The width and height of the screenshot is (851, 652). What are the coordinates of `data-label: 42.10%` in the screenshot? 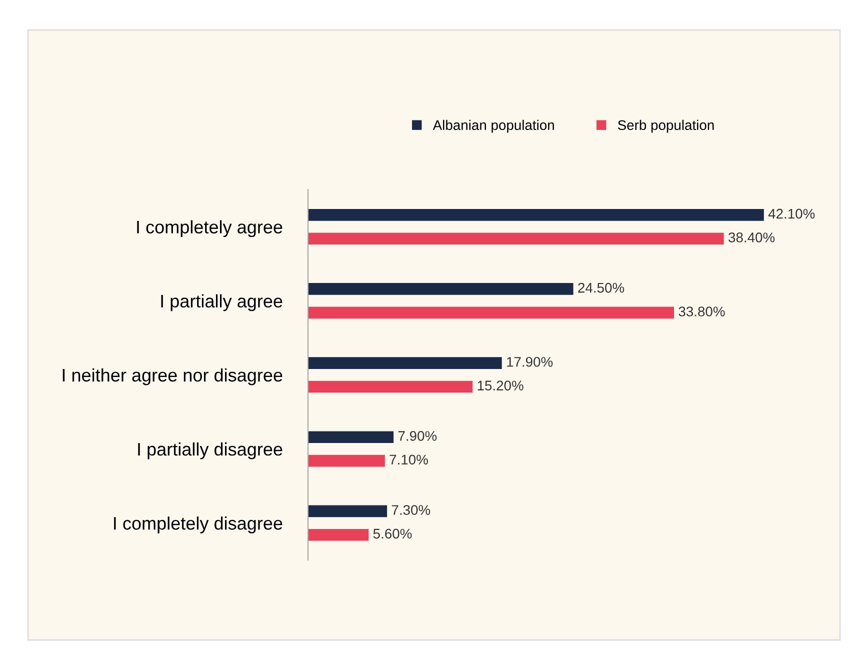 It's located at (791, 213).